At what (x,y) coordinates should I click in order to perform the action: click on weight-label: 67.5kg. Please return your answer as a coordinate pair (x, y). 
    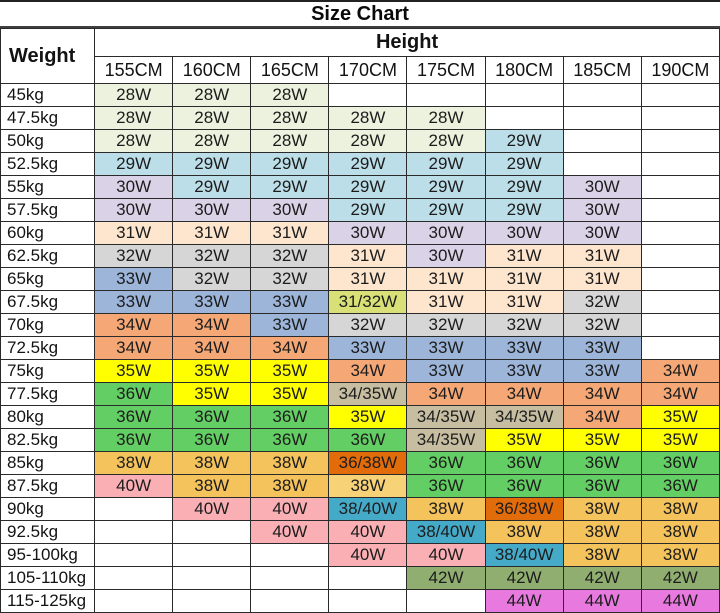
    Looking at the image, I should click on (48, 302).